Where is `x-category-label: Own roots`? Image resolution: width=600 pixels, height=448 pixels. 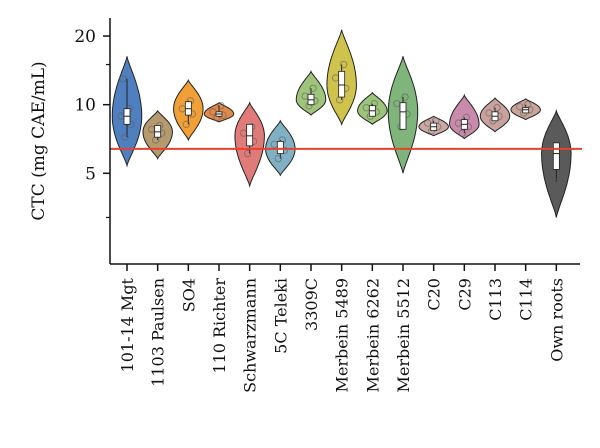 x-category-label: Own roots is located at coordinates (556, 320).